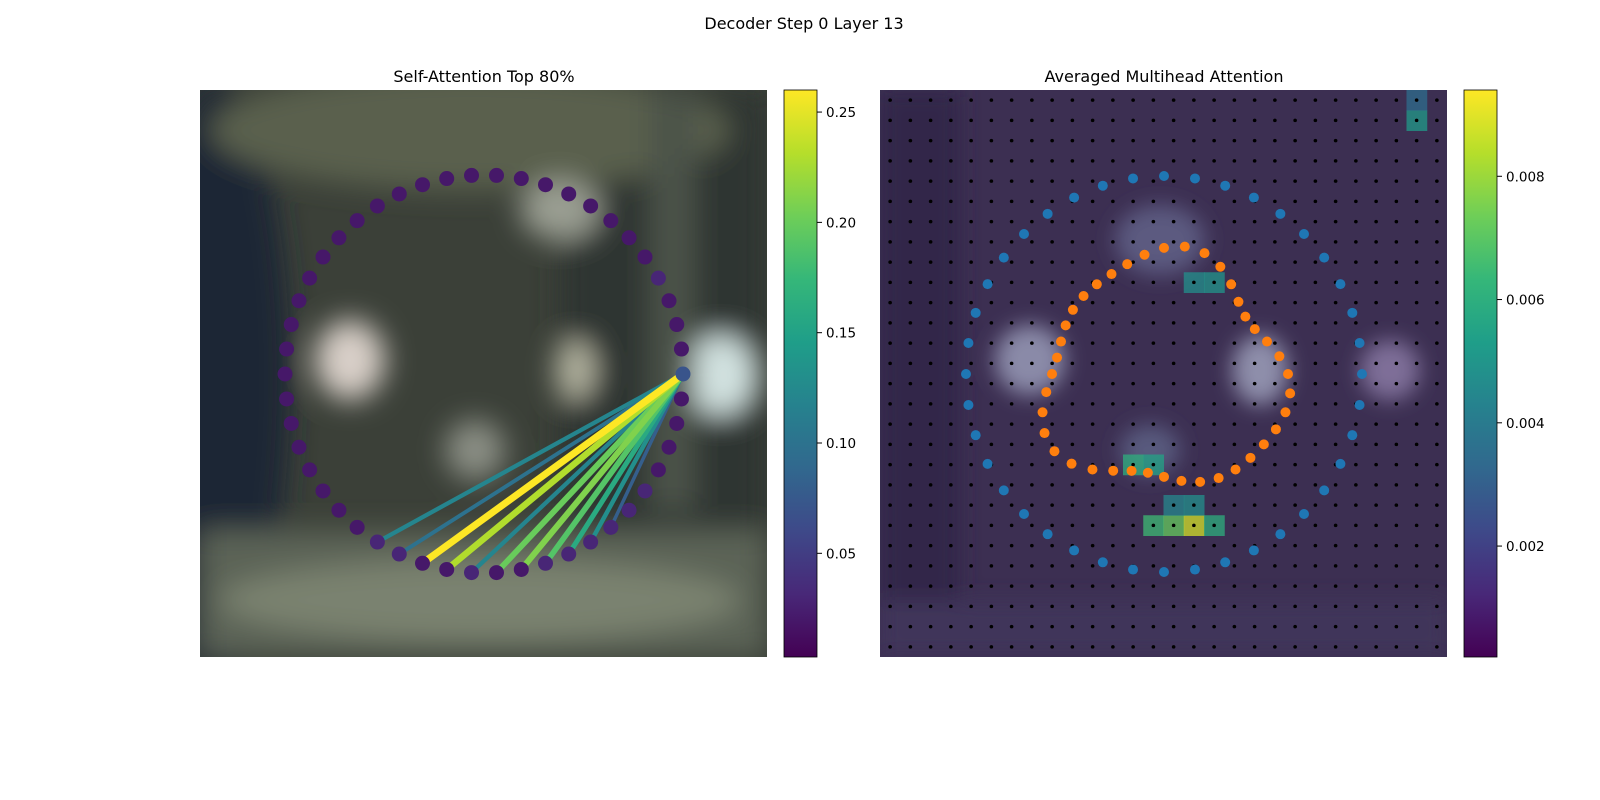 The height and width of the screenshot is (800, 1600). I want to click on left-colorbar: 0.05 0.10 0.15 0.20 0.25, so click(819, 373).